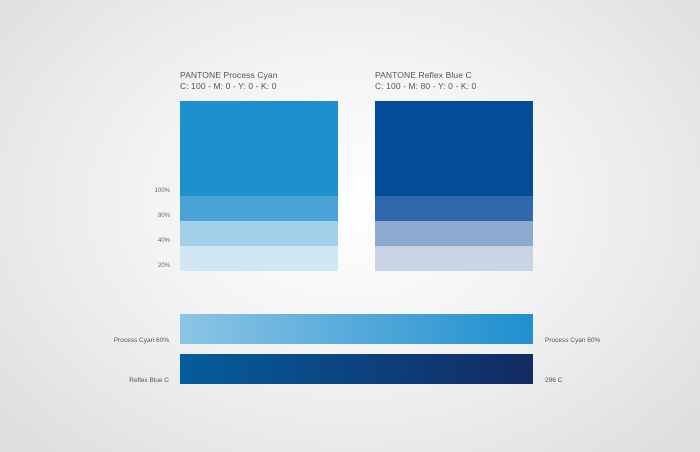 The width and height of the screenshot is (700, 452). What do you see at coordinates (229, 75) in the screenshot?
I see `swatch-name: PANTONE Process Cyan` at bounding box center [229, 75].